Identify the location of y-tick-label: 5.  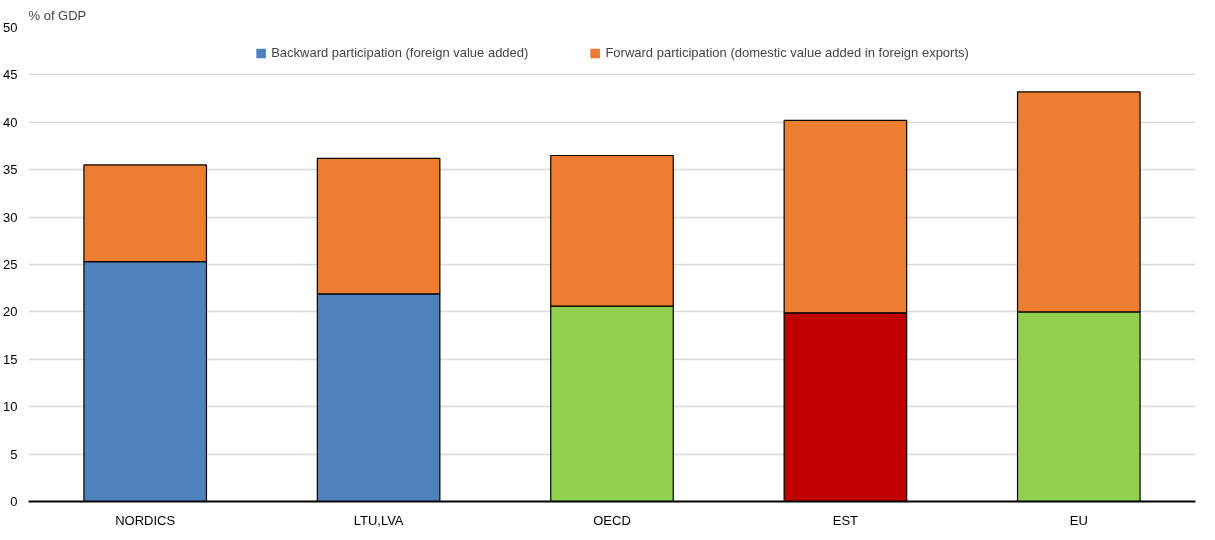
(14, 454).